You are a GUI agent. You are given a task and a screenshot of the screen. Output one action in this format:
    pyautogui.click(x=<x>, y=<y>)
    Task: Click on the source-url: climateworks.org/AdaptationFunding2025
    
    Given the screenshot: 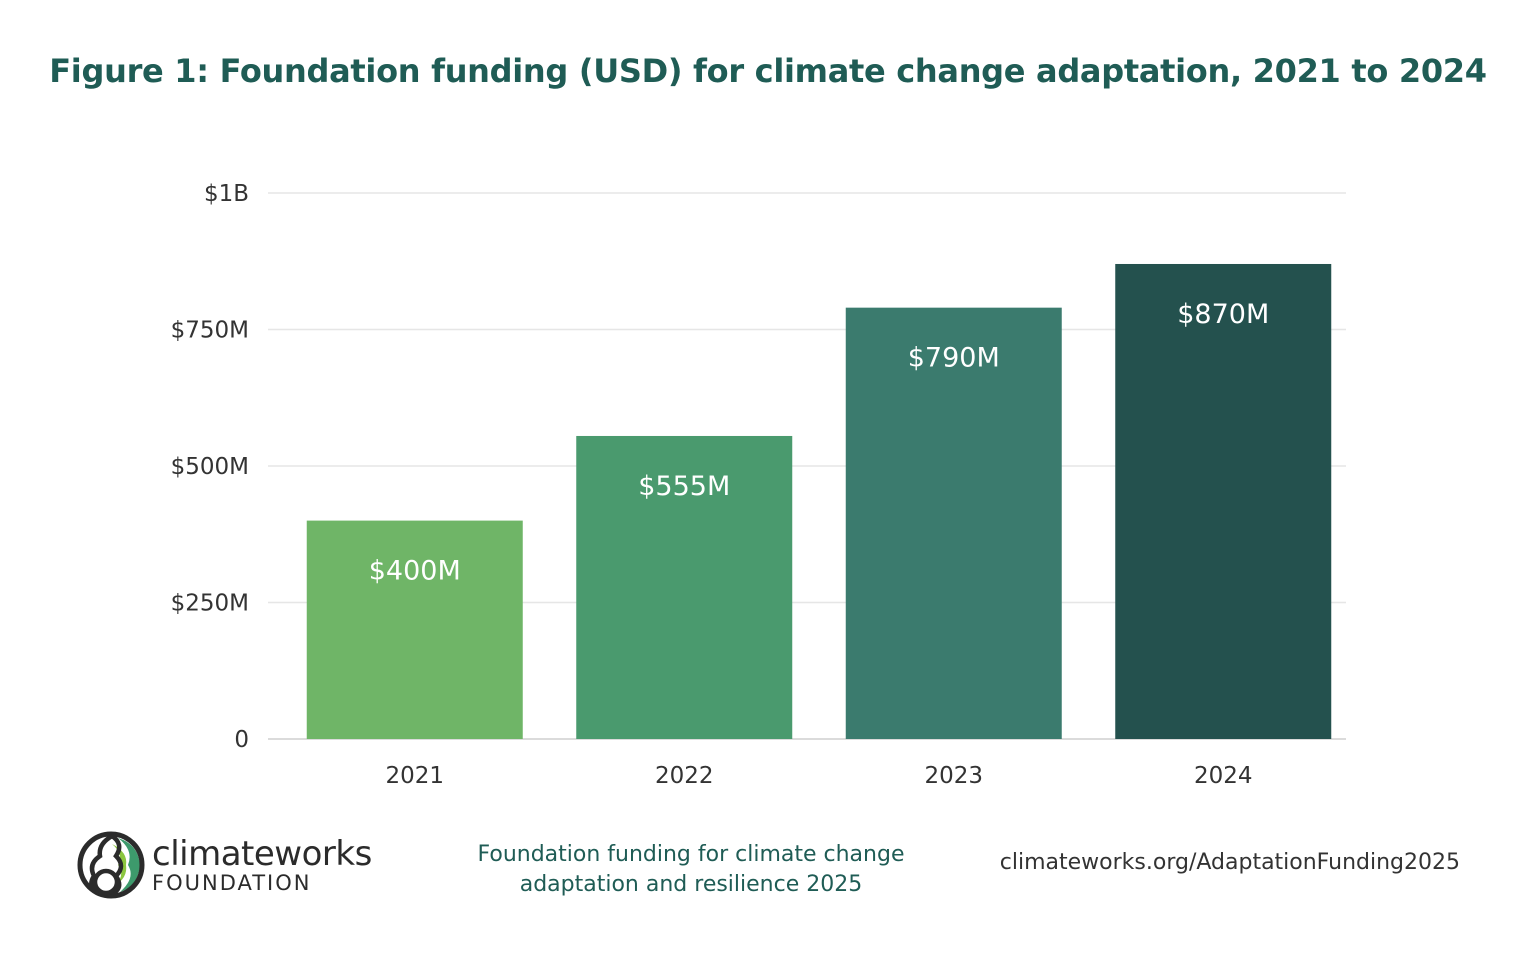 What is the action you would take?
    pyautogui.click(x=1229, y=862)
    